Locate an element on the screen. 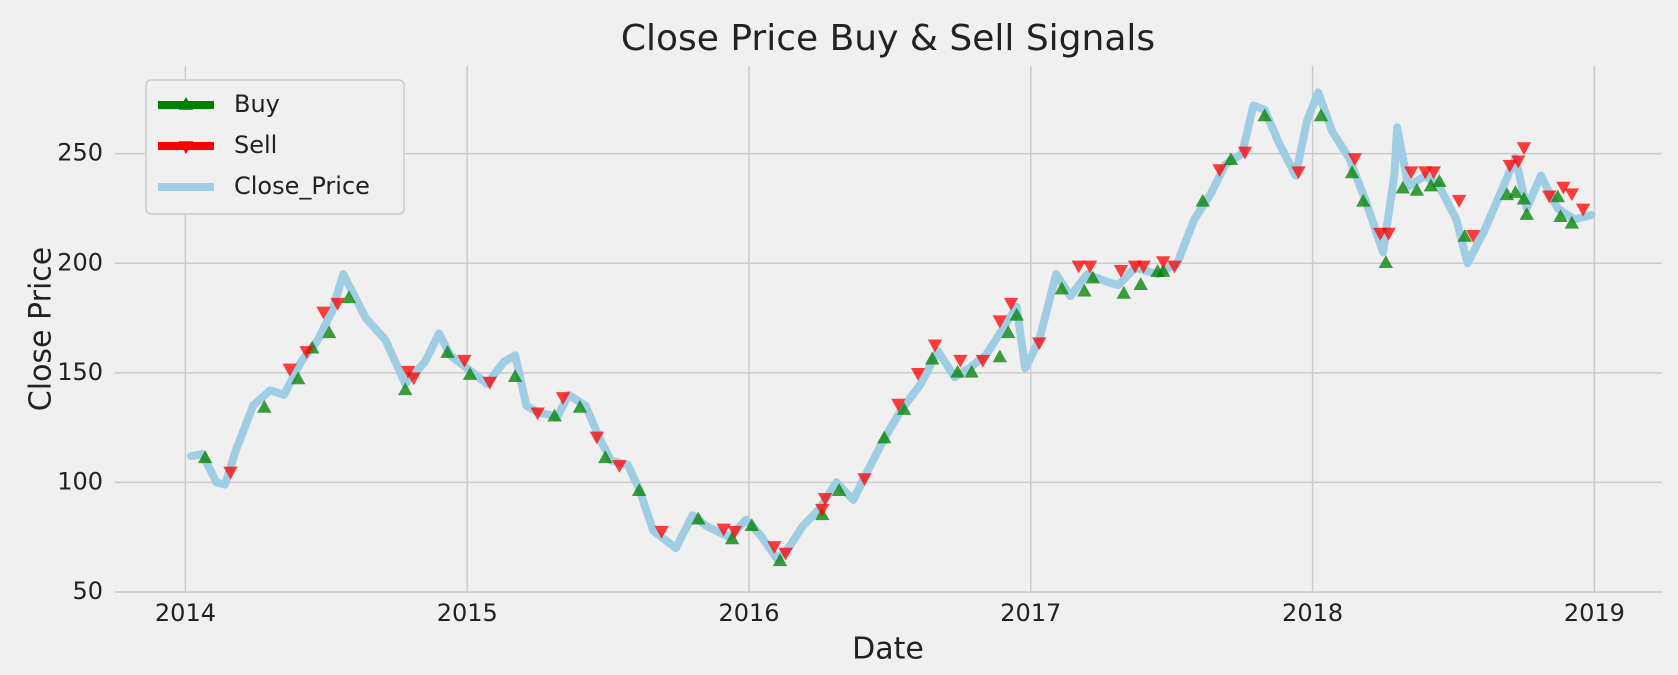 The width and height of the screenshot is (1678, 675). x-tick-label: 2018 is located at coordinates (1312, 613).